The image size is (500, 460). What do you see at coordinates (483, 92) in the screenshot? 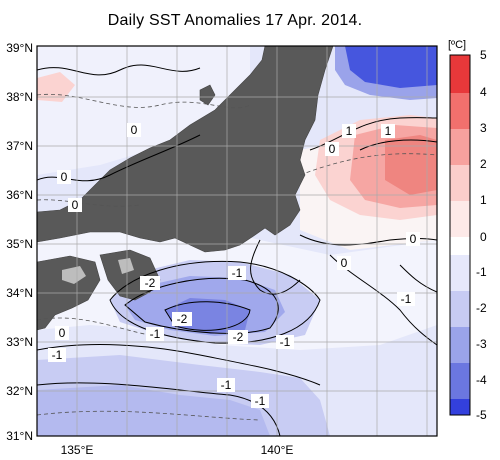
I see `colorbar-tick: 4` at bounding box center [483, 92].